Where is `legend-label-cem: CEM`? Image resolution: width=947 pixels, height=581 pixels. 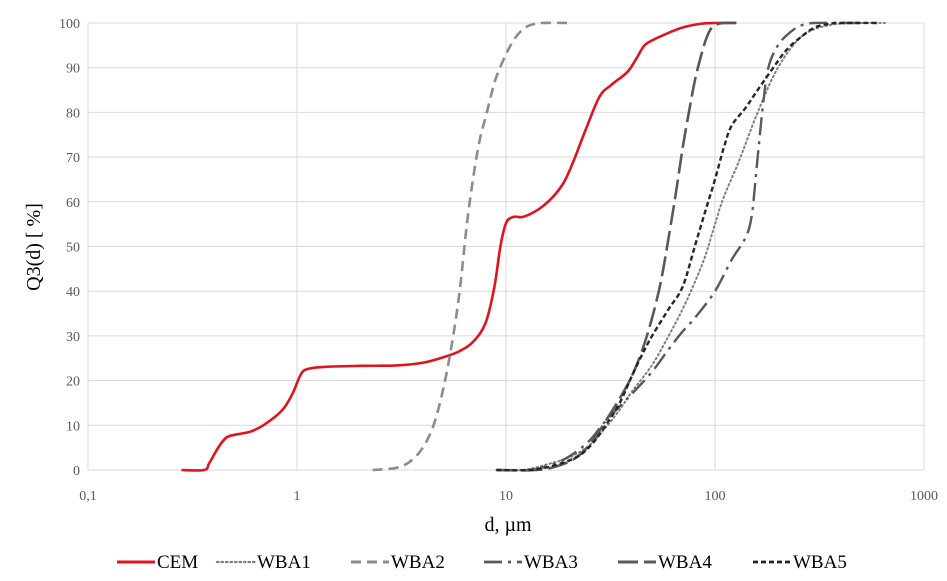 legend-label-cem: CEM is located at coordinates (177, 562).